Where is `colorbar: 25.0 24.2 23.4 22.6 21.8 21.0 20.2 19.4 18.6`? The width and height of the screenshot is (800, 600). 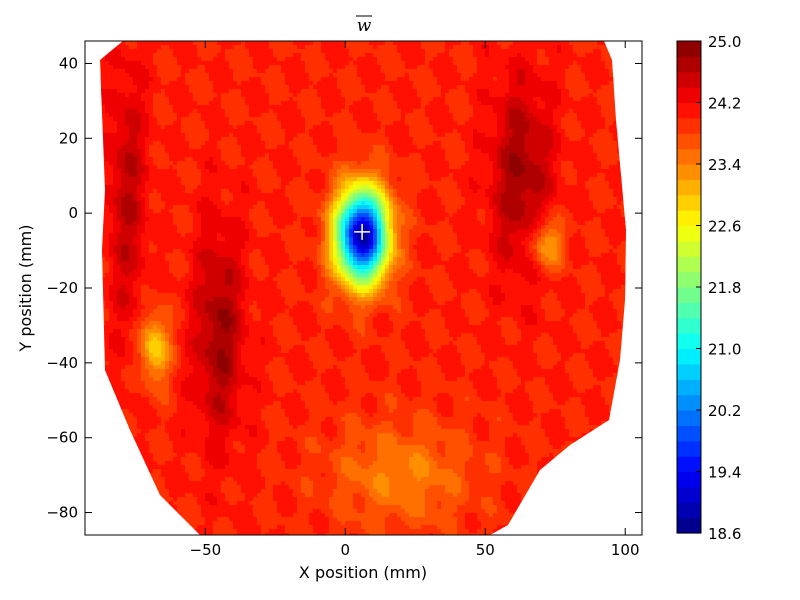
colorbar: 25.0 24.2 23.4 22.6 21.8 21.0 20.2 19.4 18.6 is located at coordinates (708, 288).